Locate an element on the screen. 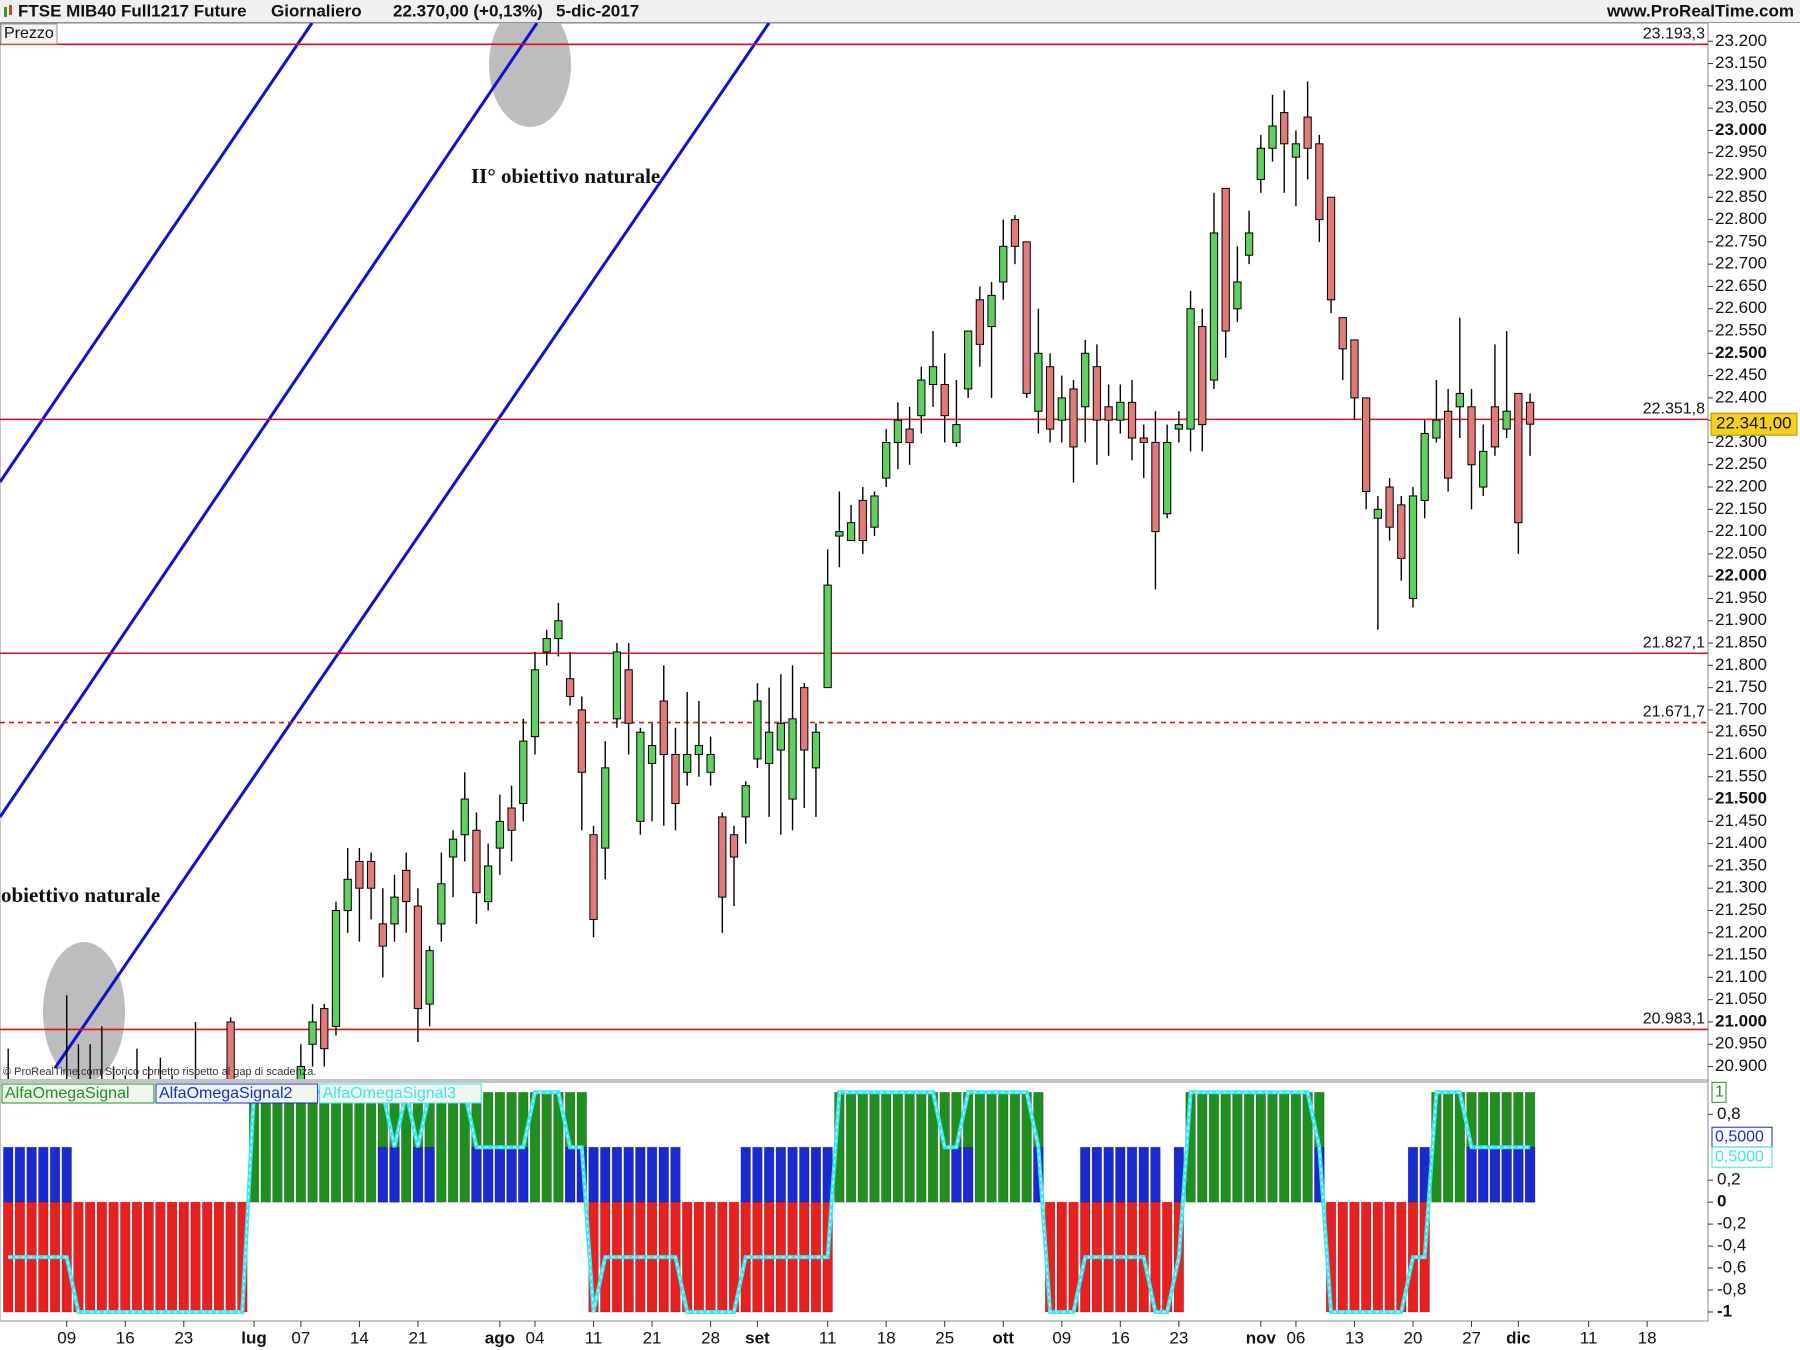 This screenshot has height=1350, width=1800. y-tick-label: -0,6 is located at coordinates (1731, 1267).